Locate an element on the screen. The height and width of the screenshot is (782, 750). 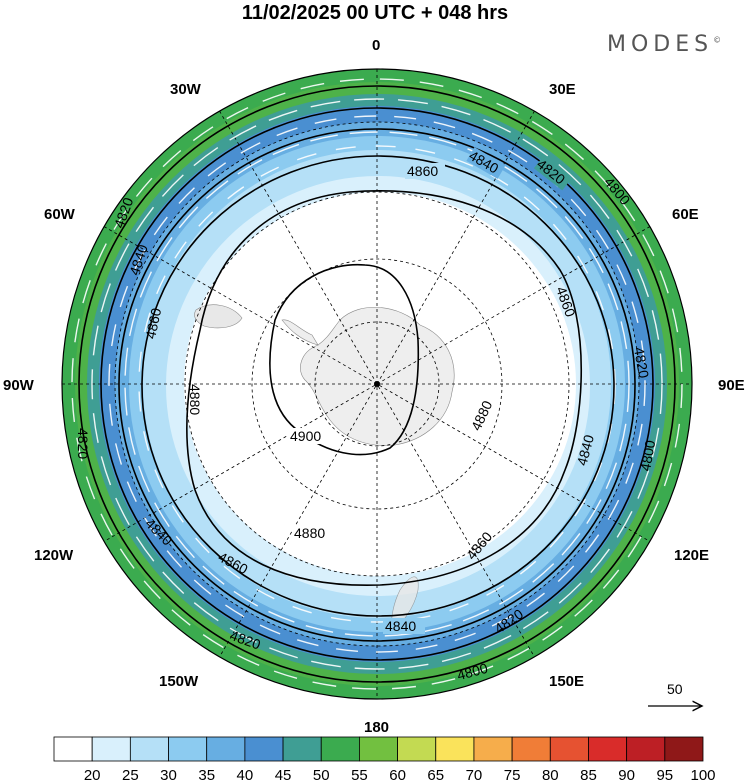
lon-label-120e: 120E is located at coordinates (691, 555).